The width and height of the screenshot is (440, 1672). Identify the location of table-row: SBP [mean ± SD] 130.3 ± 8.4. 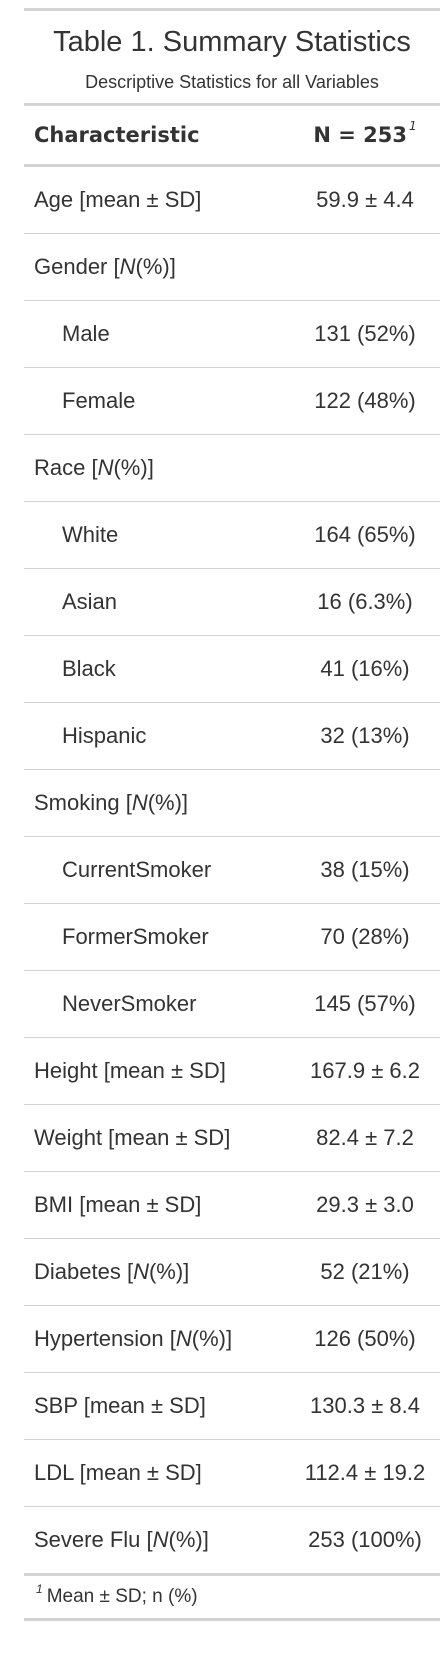
(232, 1406).